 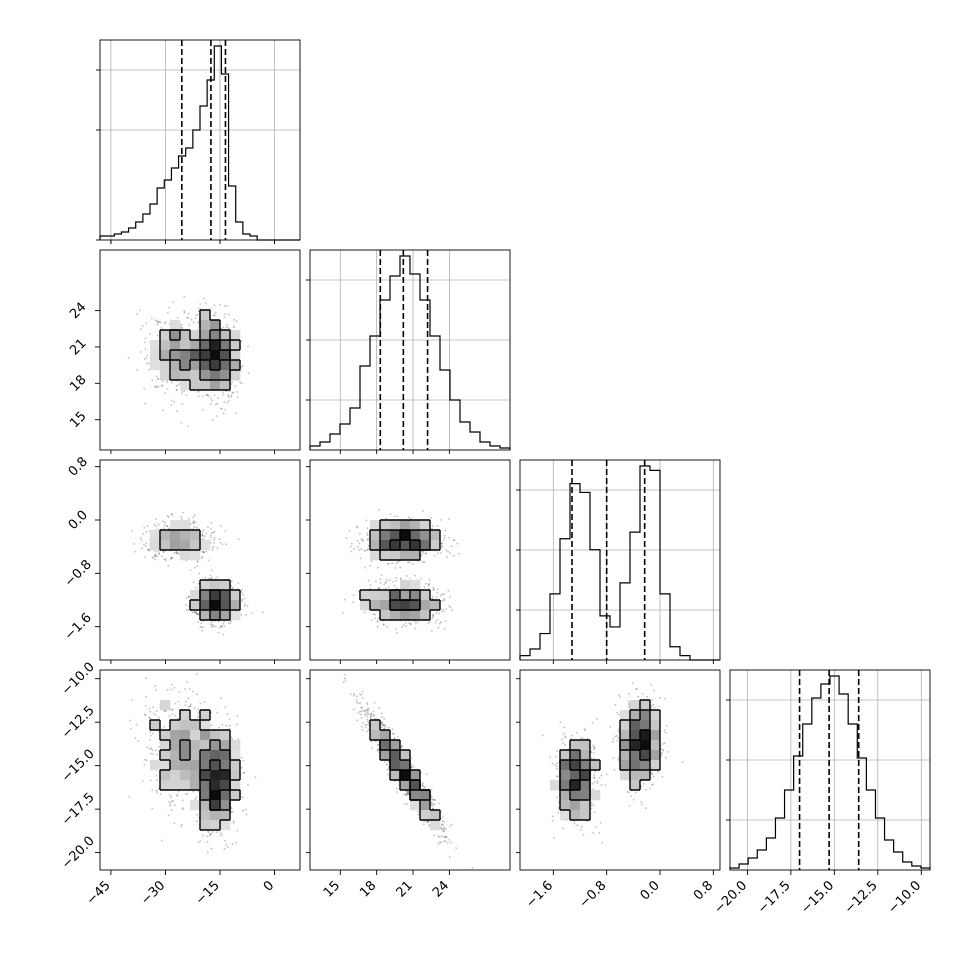 I want to click on panel-frame, so click(x=620, y=560).